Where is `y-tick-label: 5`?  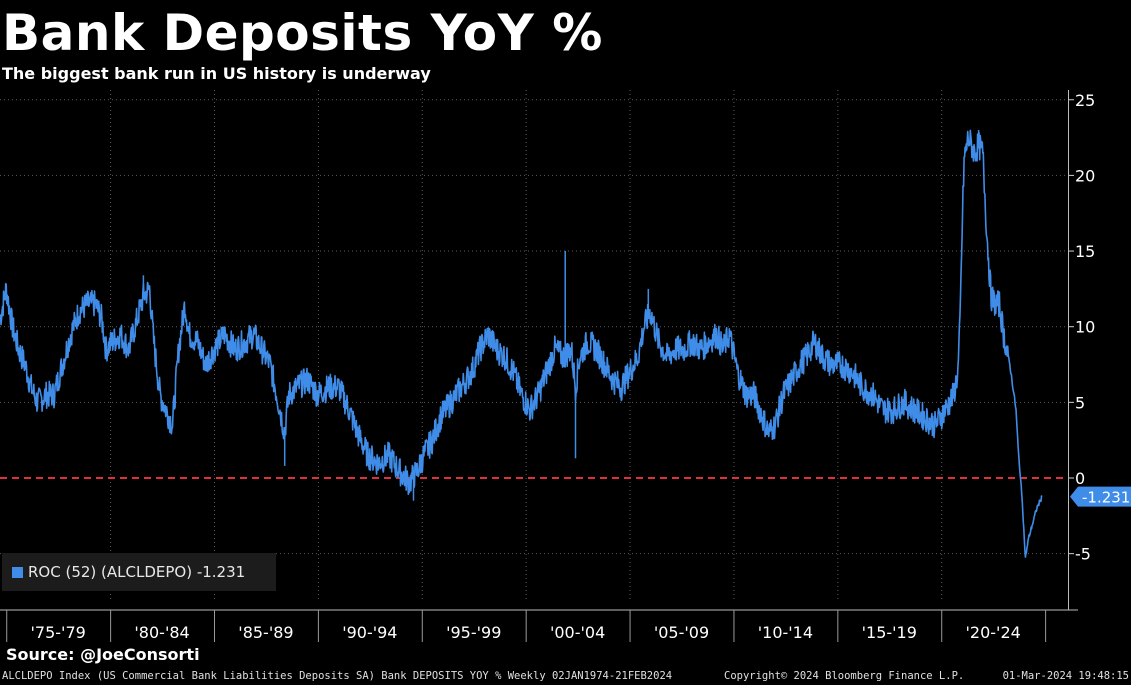 y-tick-label: 5 is located at coordinates (1080, 402).